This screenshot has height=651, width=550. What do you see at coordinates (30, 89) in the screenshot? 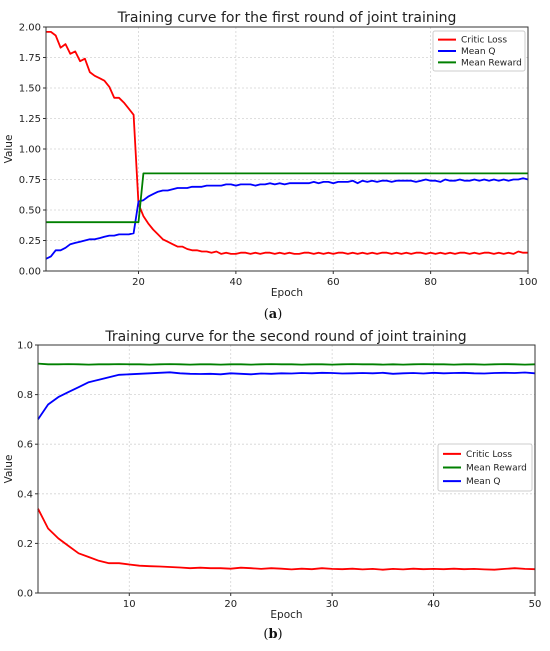
I see `y-tick-label: 1.50` at bounding box center [30, 89].